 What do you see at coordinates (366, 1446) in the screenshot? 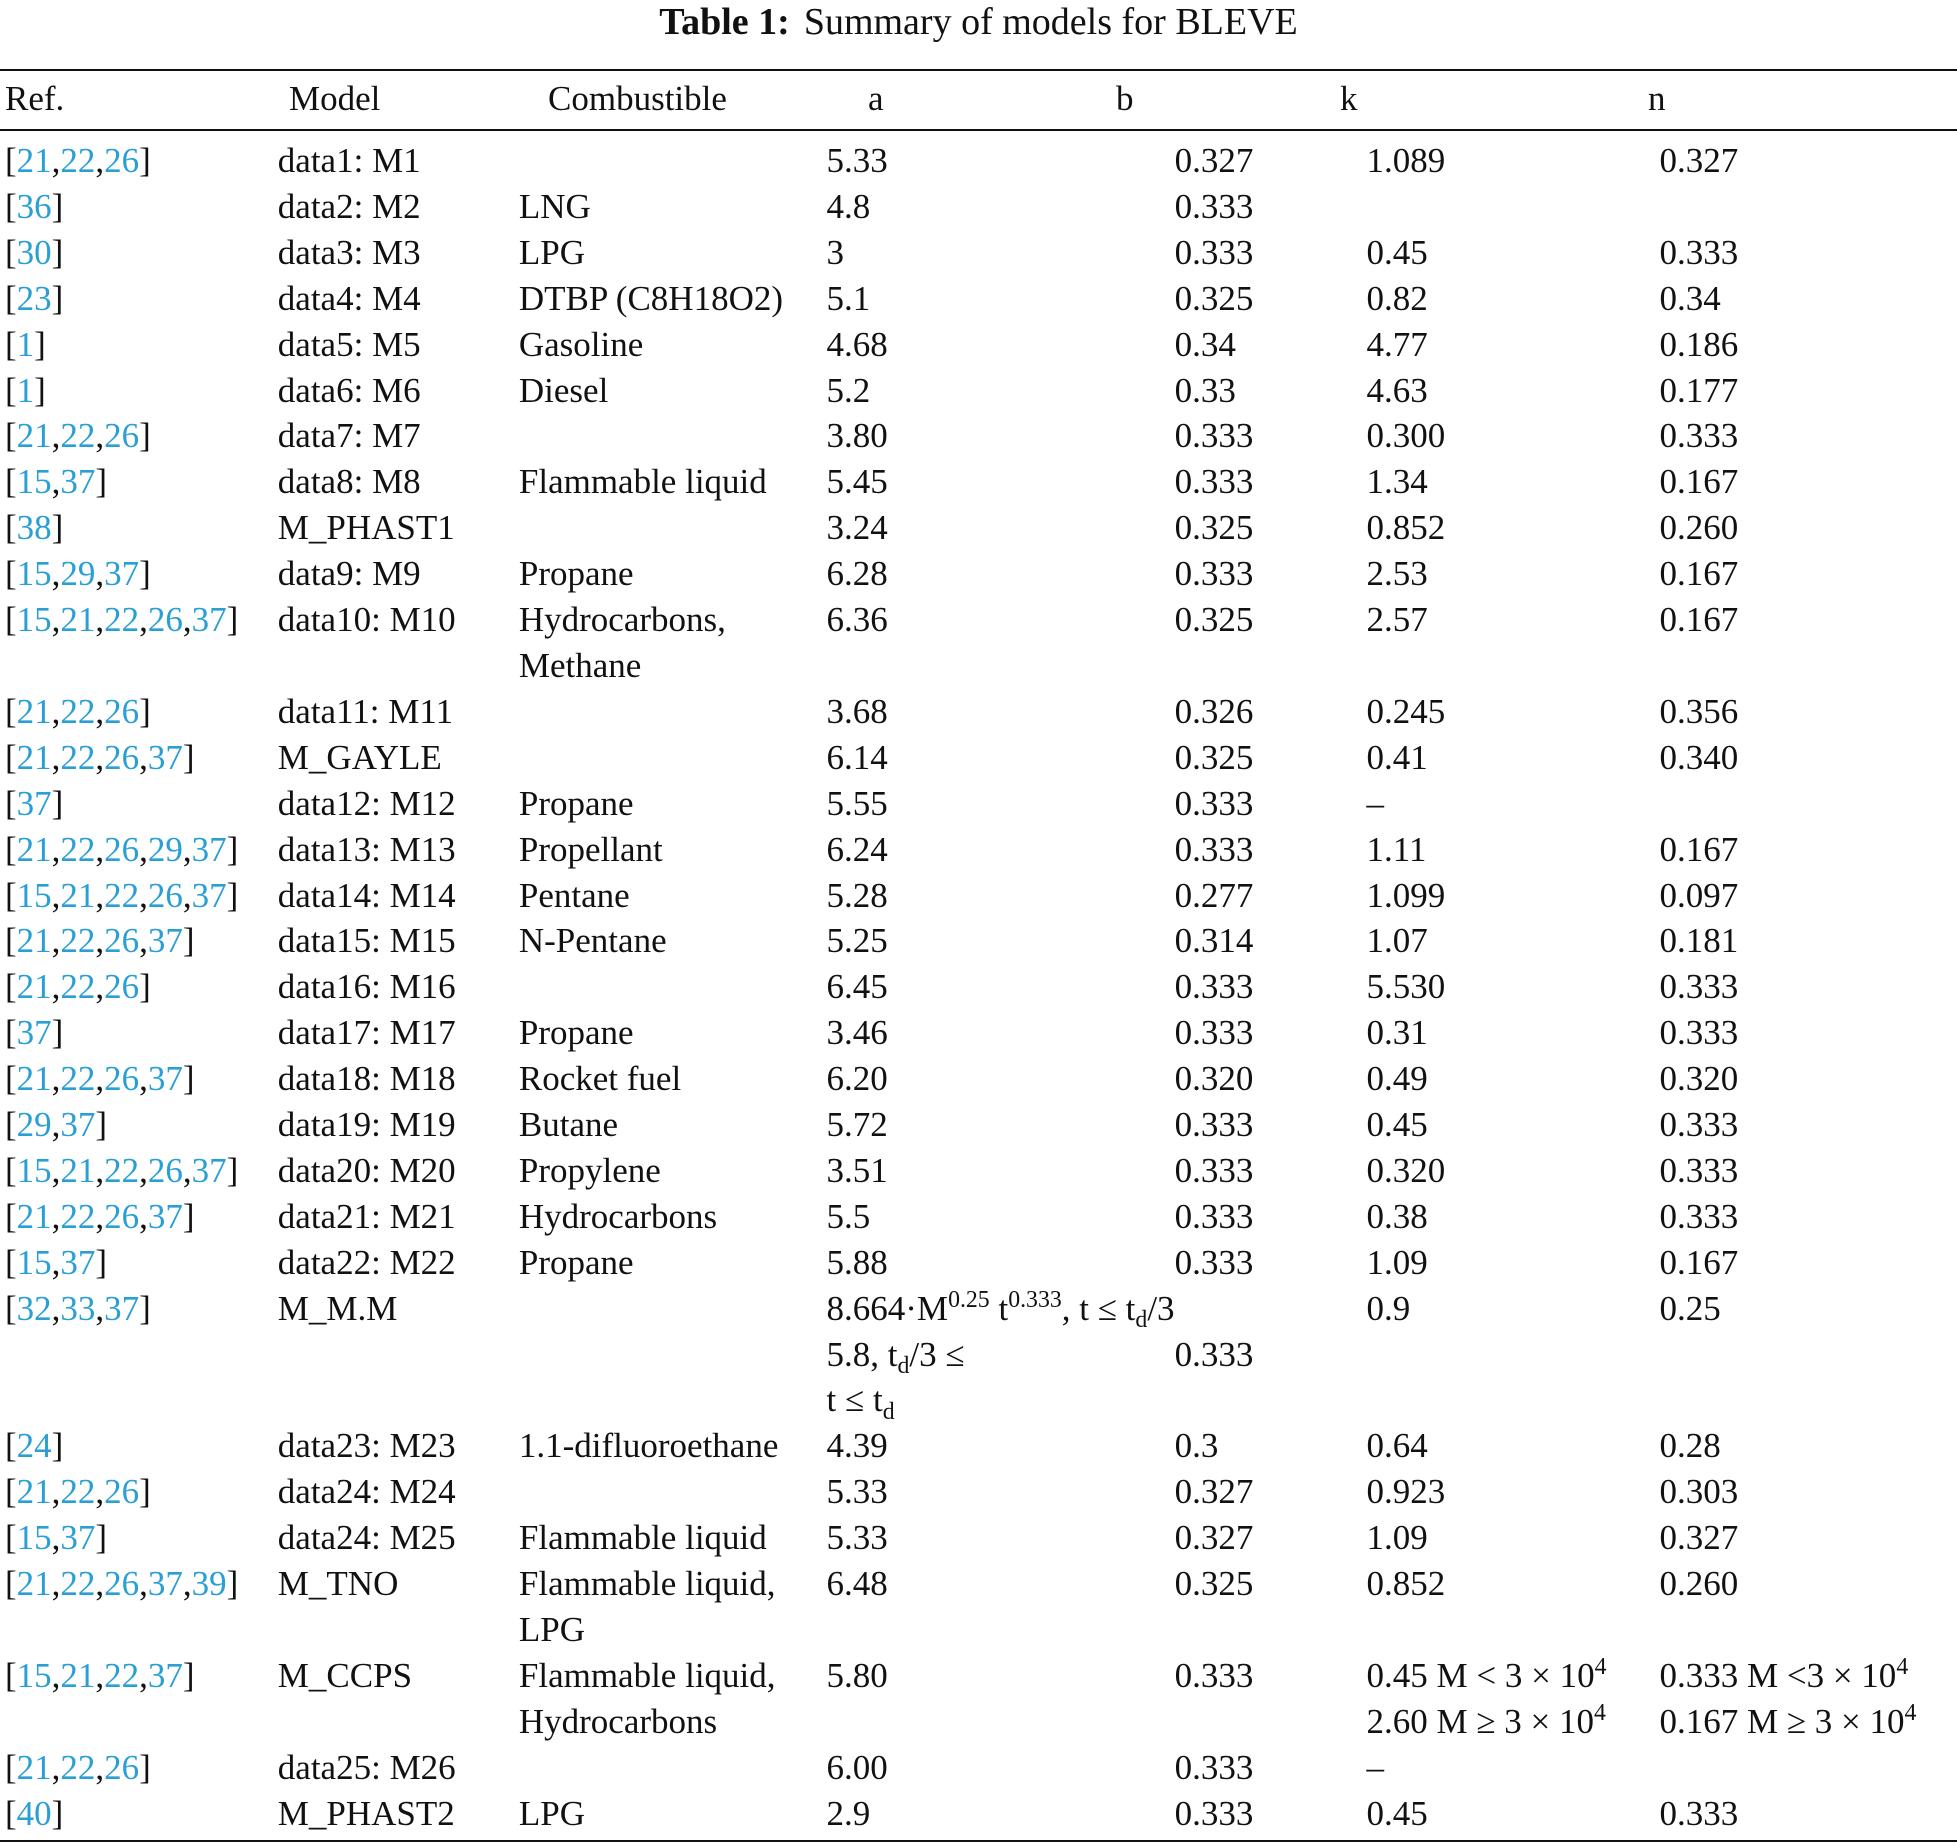
I see `table-cell: data23: M23` at bounding box center [366, 1446].